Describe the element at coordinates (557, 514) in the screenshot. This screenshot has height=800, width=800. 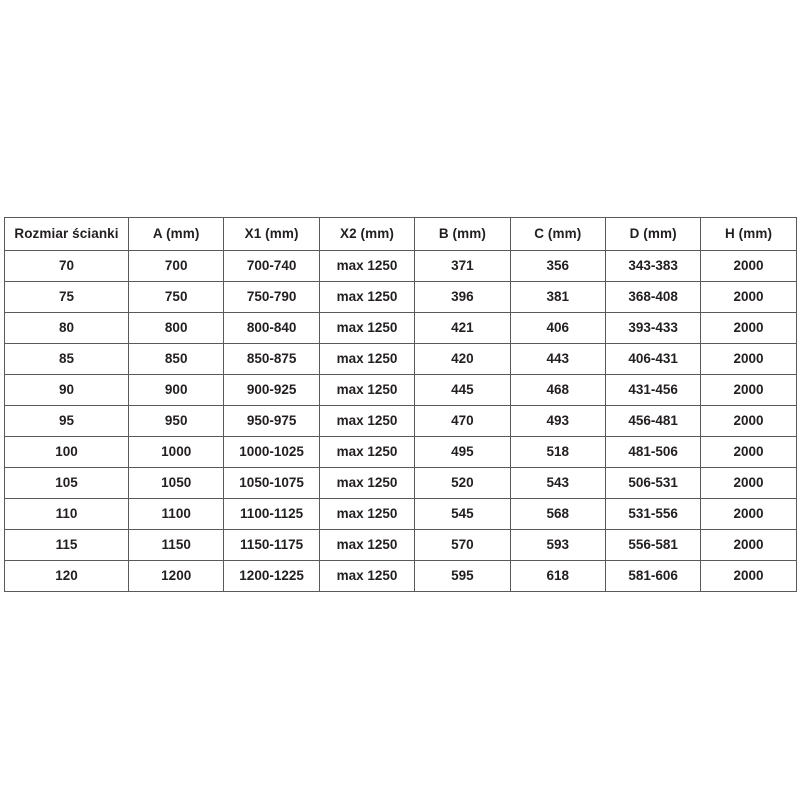
I see `cell-c: 568` at that location.